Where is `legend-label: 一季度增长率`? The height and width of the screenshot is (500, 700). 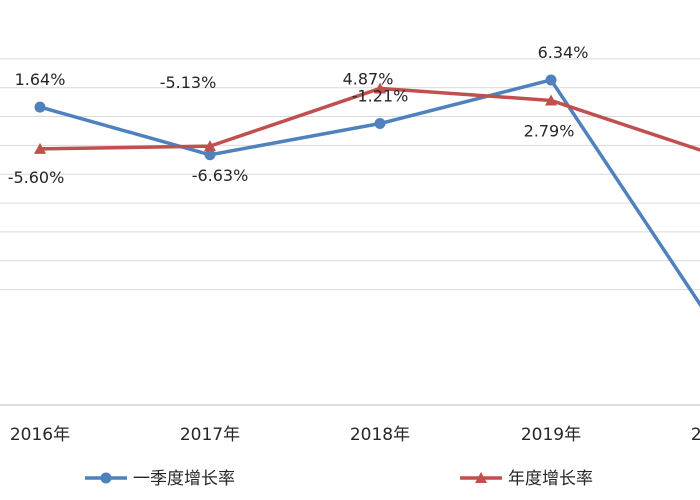
legend-label: 一季度增长率 is located at coordinates (184, 479).